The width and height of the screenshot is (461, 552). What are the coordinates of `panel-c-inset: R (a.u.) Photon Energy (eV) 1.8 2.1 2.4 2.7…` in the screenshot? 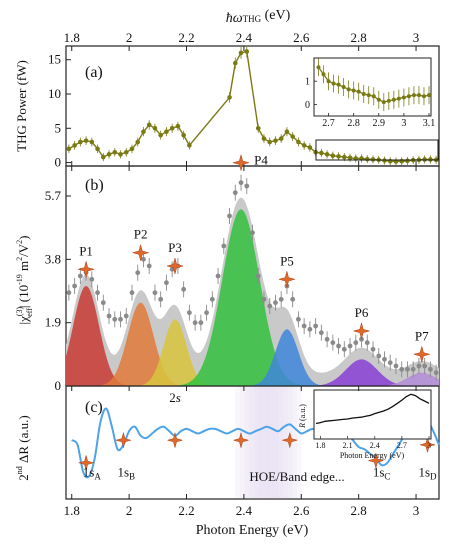 It's located at (365, 424).